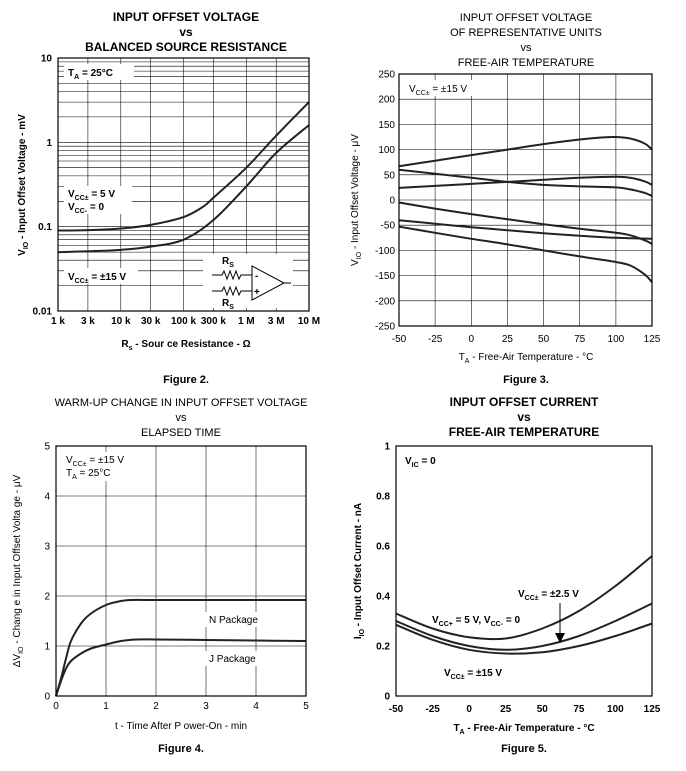 This screenshot has width=686, height=771. What do you see at coordinates (206, 706) in the screenshot?
I see `x-tick-label: 3` at bounding box center [206, 706].